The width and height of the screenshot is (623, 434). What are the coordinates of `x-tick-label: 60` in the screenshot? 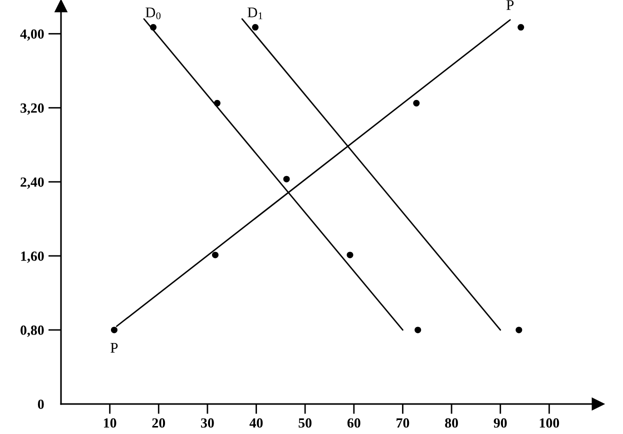 It's located at (353, 423).